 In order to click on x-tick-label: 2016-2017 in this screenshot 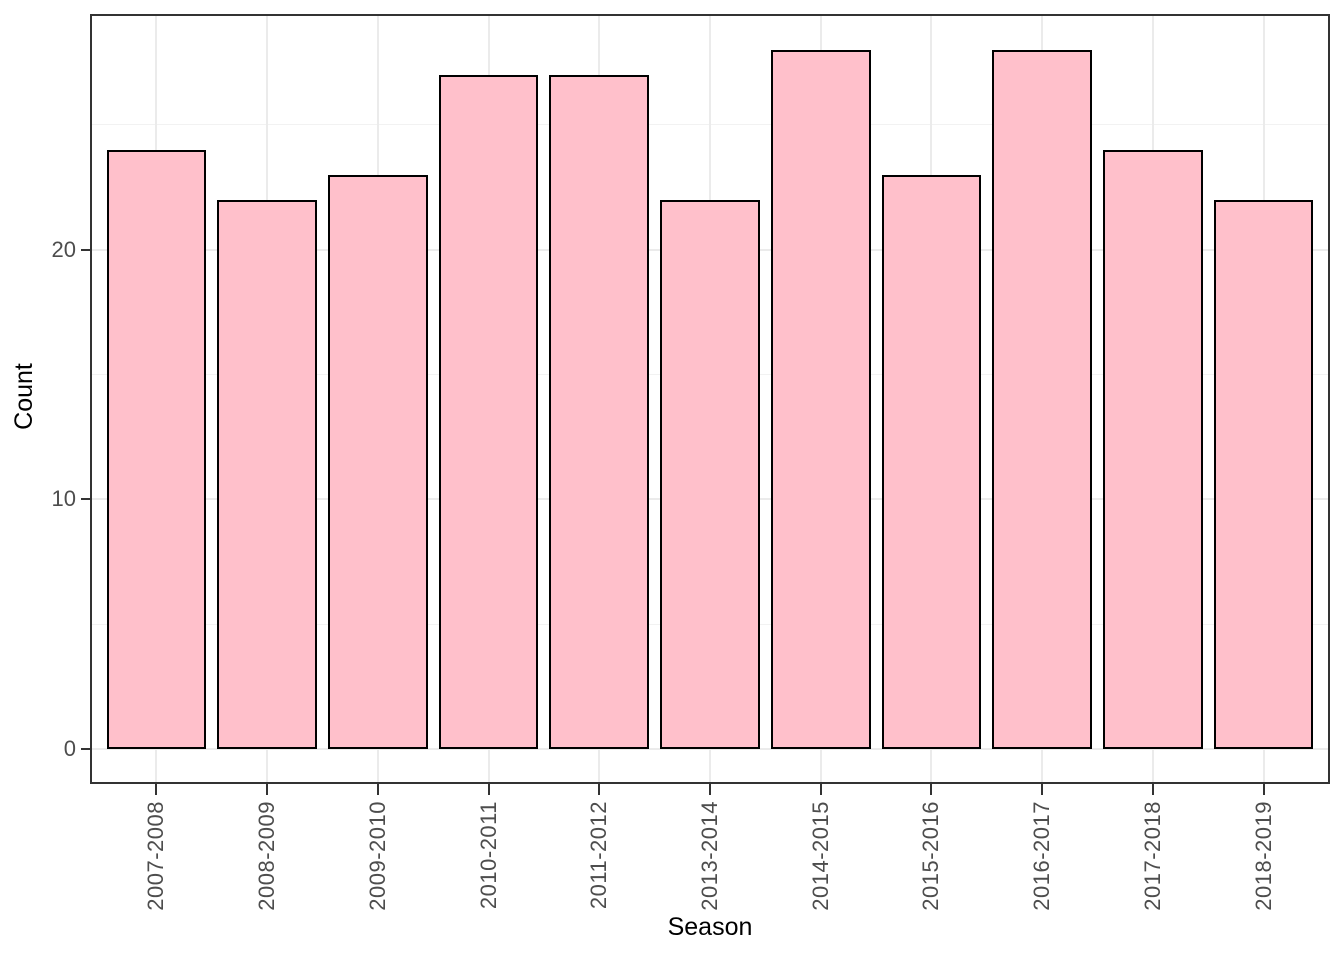, I will do `click(1042, 856)`.